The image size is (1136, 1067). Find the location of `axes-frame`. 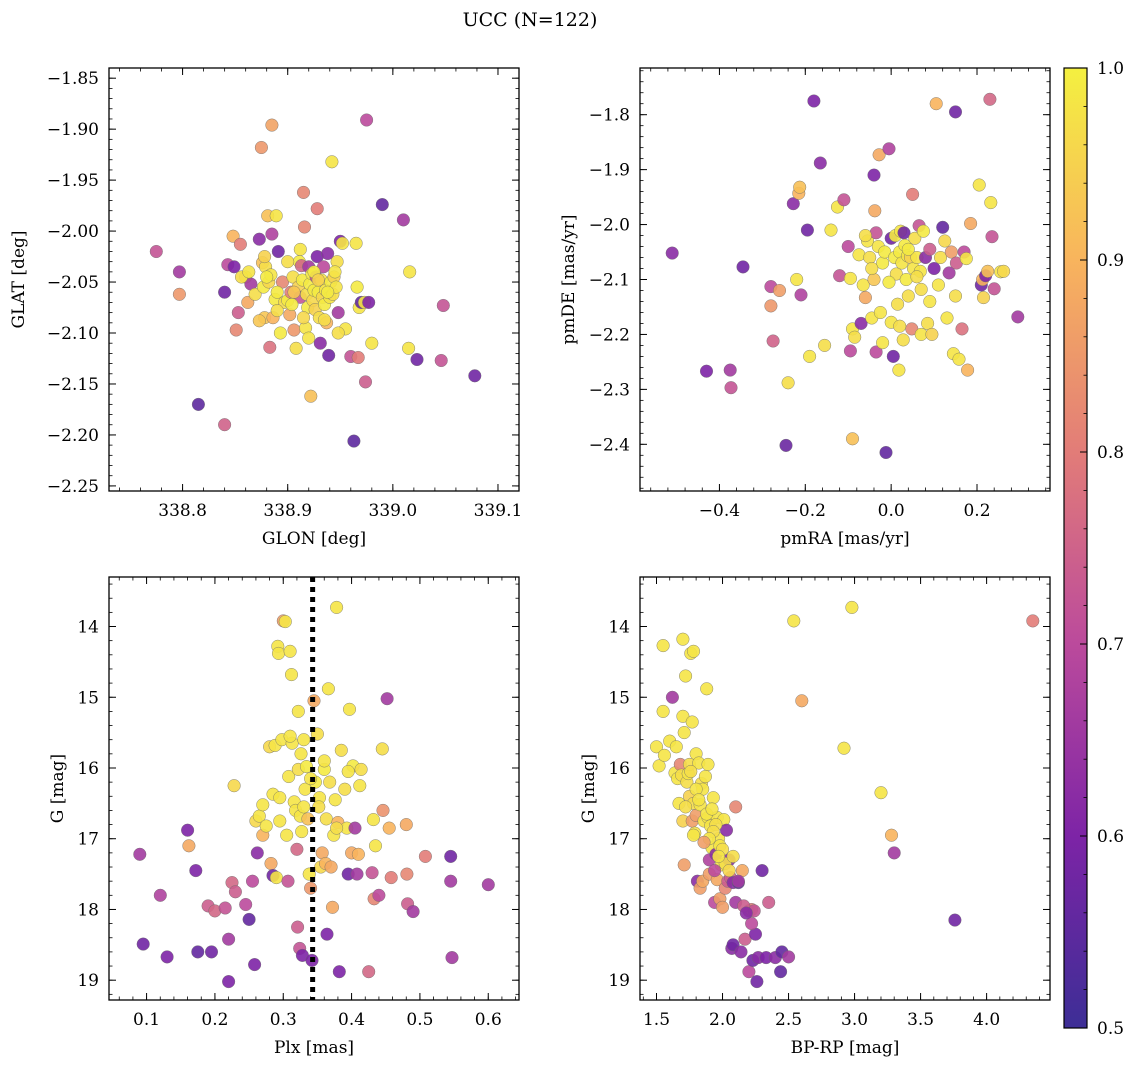

axes-frame is located at coordinates (314, 279).